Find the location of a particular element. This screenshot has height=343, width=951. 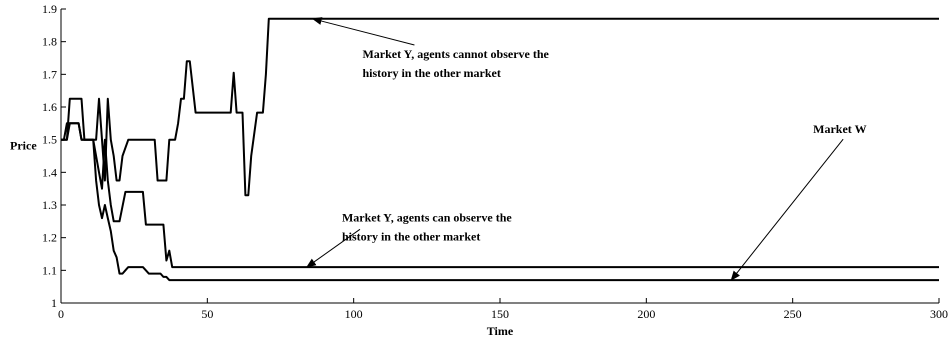

annotation-text: Market Y, agents cannot observe the is located at coordinates (455, 54).